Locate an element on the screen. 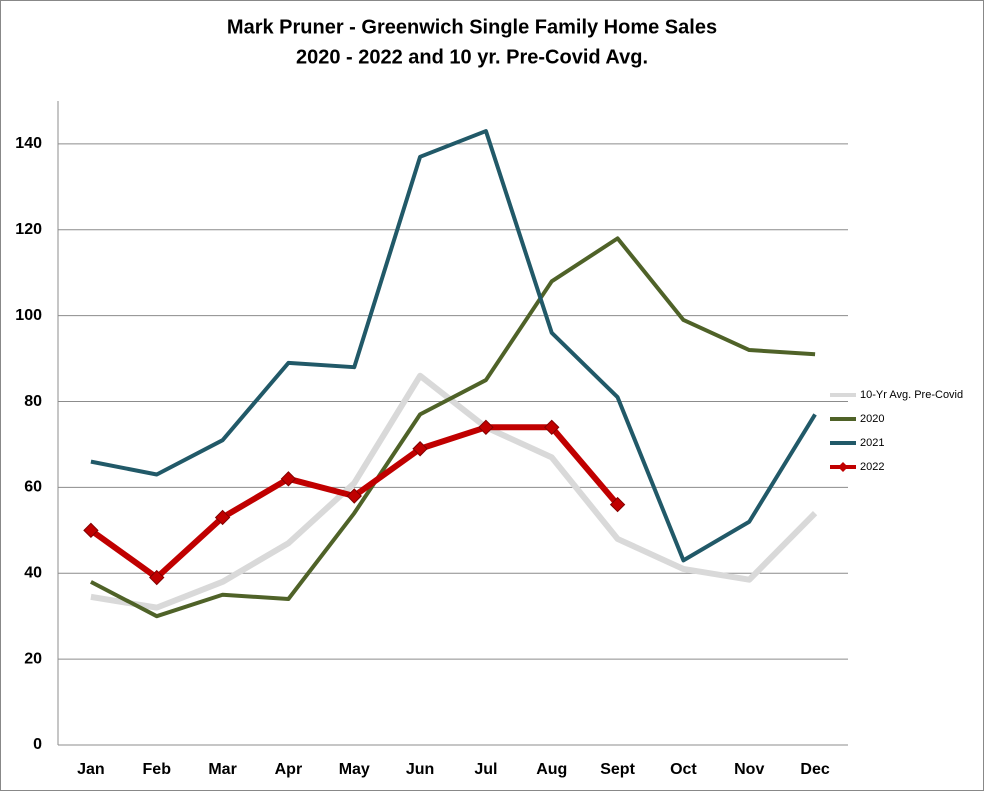 The height and width of the screenshot is (791, 984). y-tick-label: 20 is located at coordinates (33, 658).